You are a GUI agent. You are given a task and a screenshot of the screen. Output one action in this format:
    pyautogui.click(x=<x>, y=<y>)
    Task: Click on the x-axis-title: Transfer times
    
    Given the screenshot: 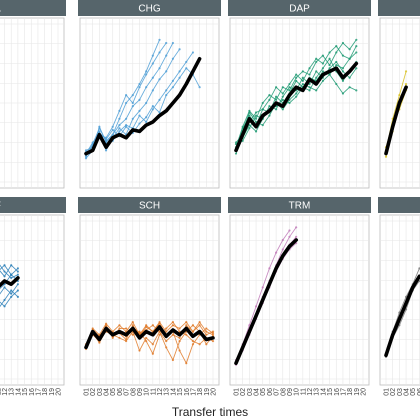 What is the action you would take?
    pyautogui.click(x=210, y=412)
    